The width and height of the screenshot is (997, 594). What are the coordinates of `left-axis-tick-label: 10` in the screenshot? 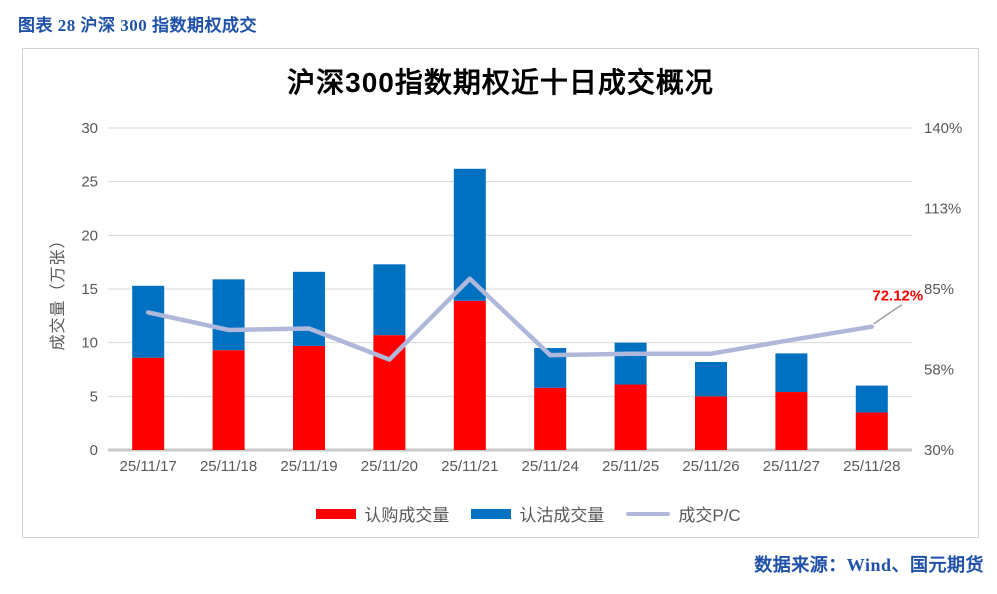 It's located at (89, 343).